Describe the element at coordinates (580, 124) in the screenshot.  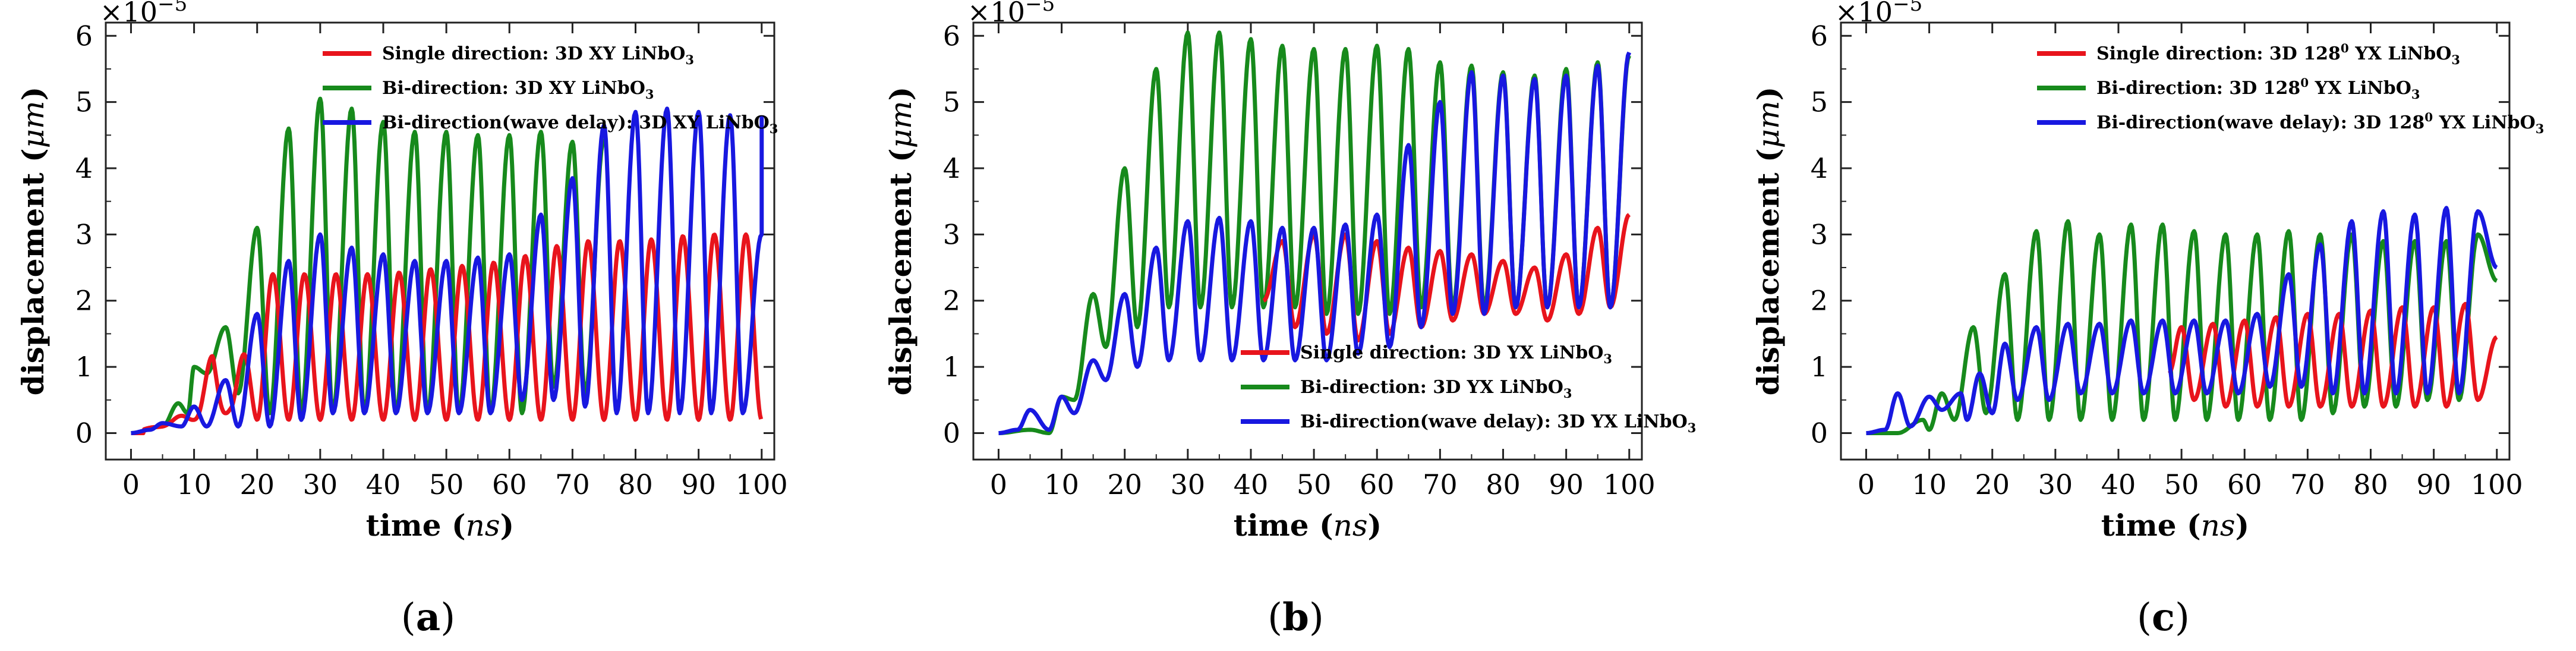
I see `legend-entry: Bi-direction(wave delay): 3D XY LiNbO3` at that location.